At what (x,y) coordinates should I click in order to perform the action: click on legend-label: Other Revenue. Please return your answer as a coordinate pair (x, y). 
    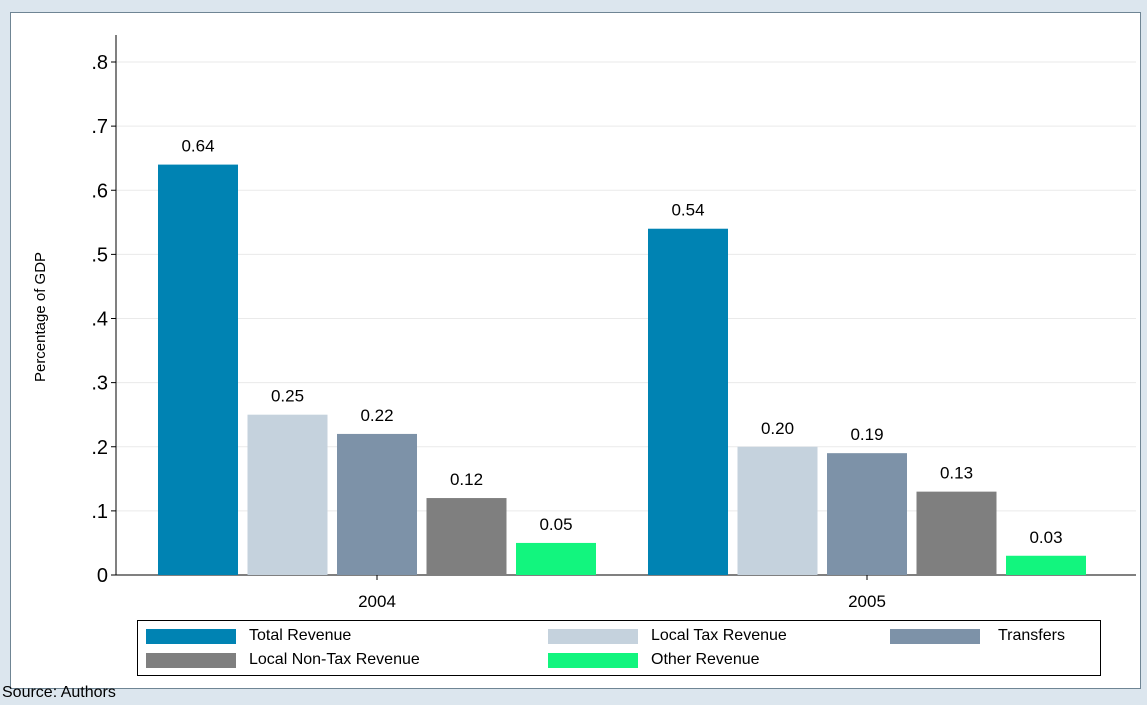
    Looking at the image, I should click on (705, 659).